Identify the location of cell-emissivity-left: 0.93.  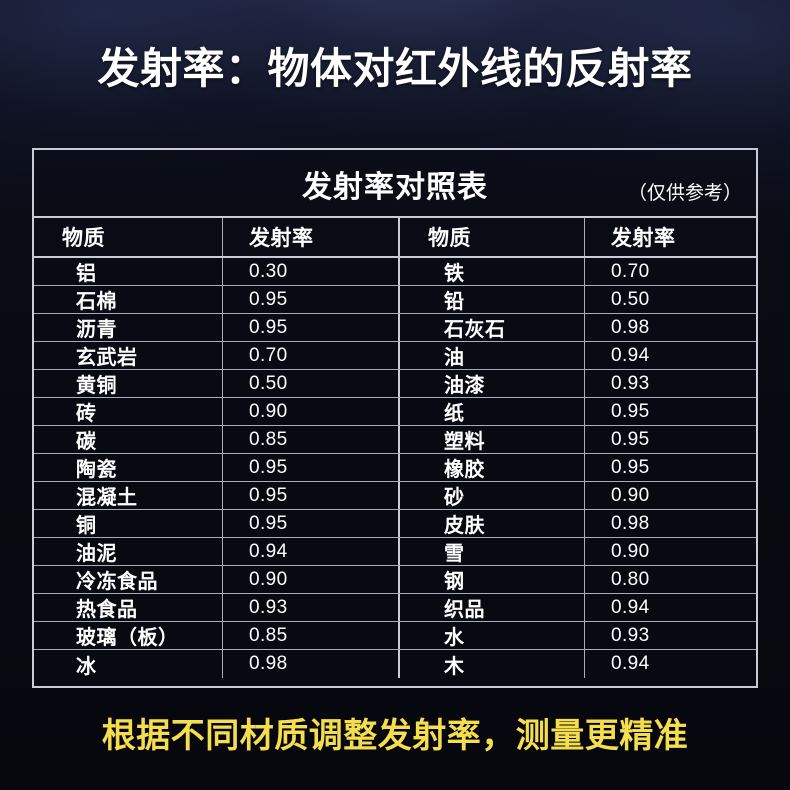
(310, 607).